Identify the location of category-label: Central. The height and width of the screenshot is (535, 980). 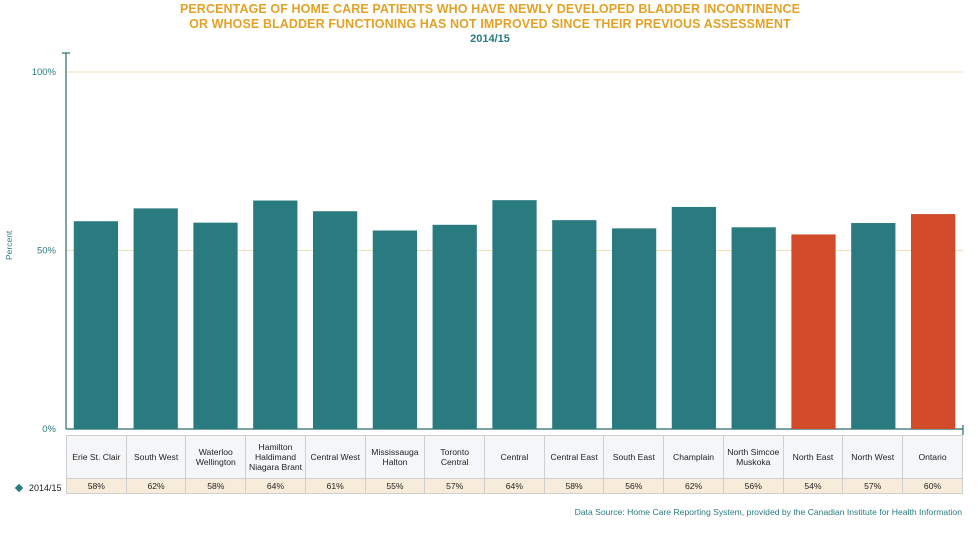
(514, 457).